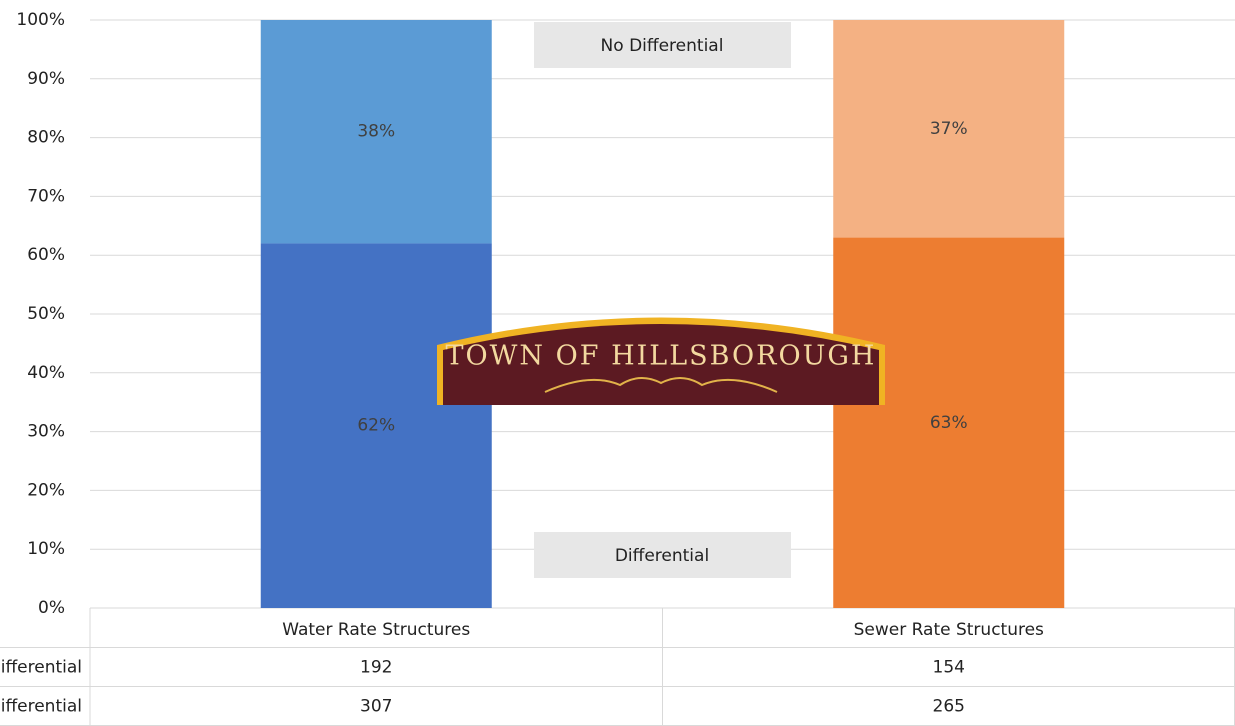 Image resolution: width=1235 pixels, height=726 pixels. I want to click on data-label: 63%, so click(949, 423).